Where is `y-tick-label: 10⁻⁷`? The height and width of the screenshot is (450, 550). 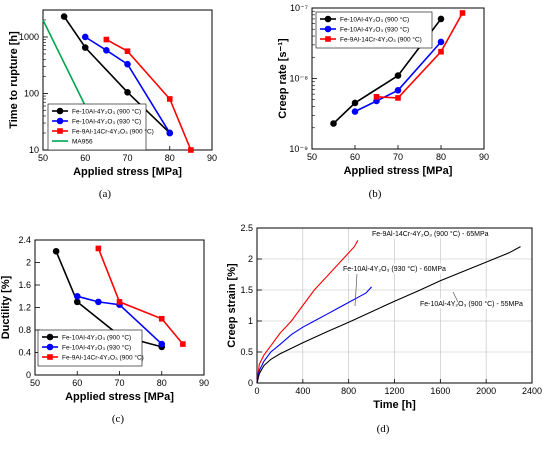 y-tick-label: 10⁻⁷ is located at coordinates (299, 8).